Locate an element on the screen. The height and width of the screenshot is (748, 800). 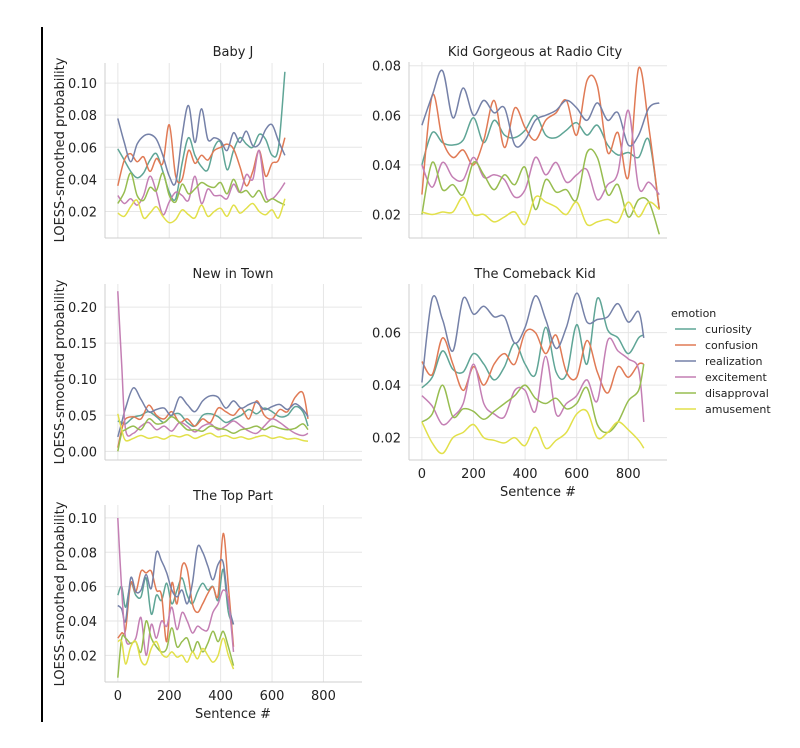
legend-label: excitement is located at coordinates (736, 377).